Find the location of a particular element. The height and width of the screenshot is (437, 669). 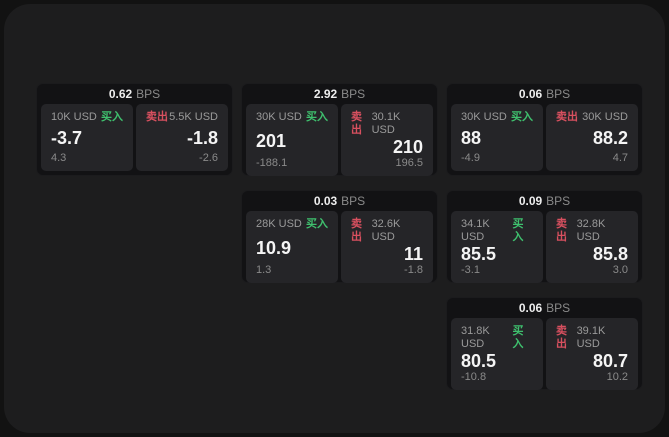

sell-panel: 卖出 32.8K USD 85.8 3.0 is located at coordinates (592, 247).